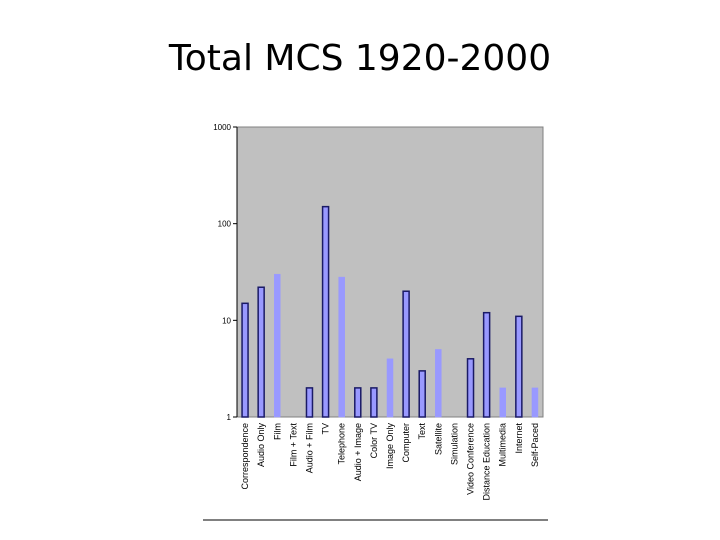 This screenshot has height=540, width=720. Describe the element at coordinates (422, 431) in the screenshot. I see `x-category-label: Text` at that location.